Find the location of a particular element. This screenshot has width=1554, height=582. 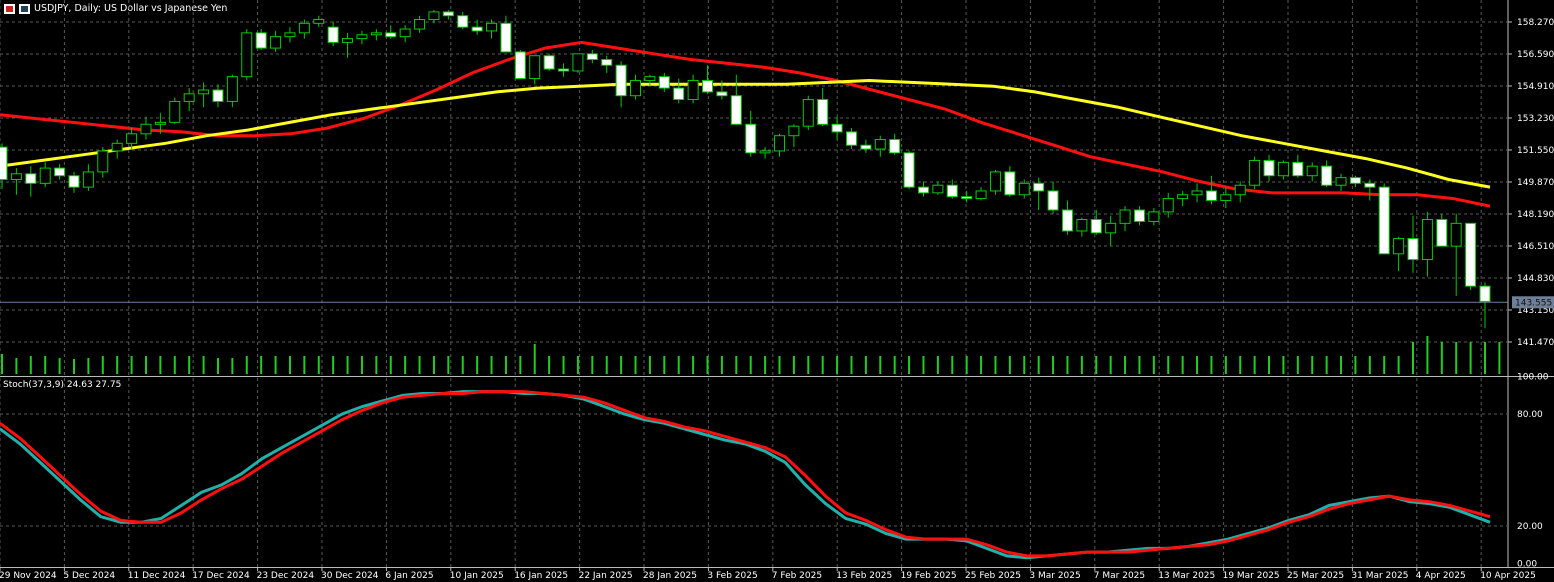

stoch-tick-label: 0.00 is located at coordinates (1527, 564).